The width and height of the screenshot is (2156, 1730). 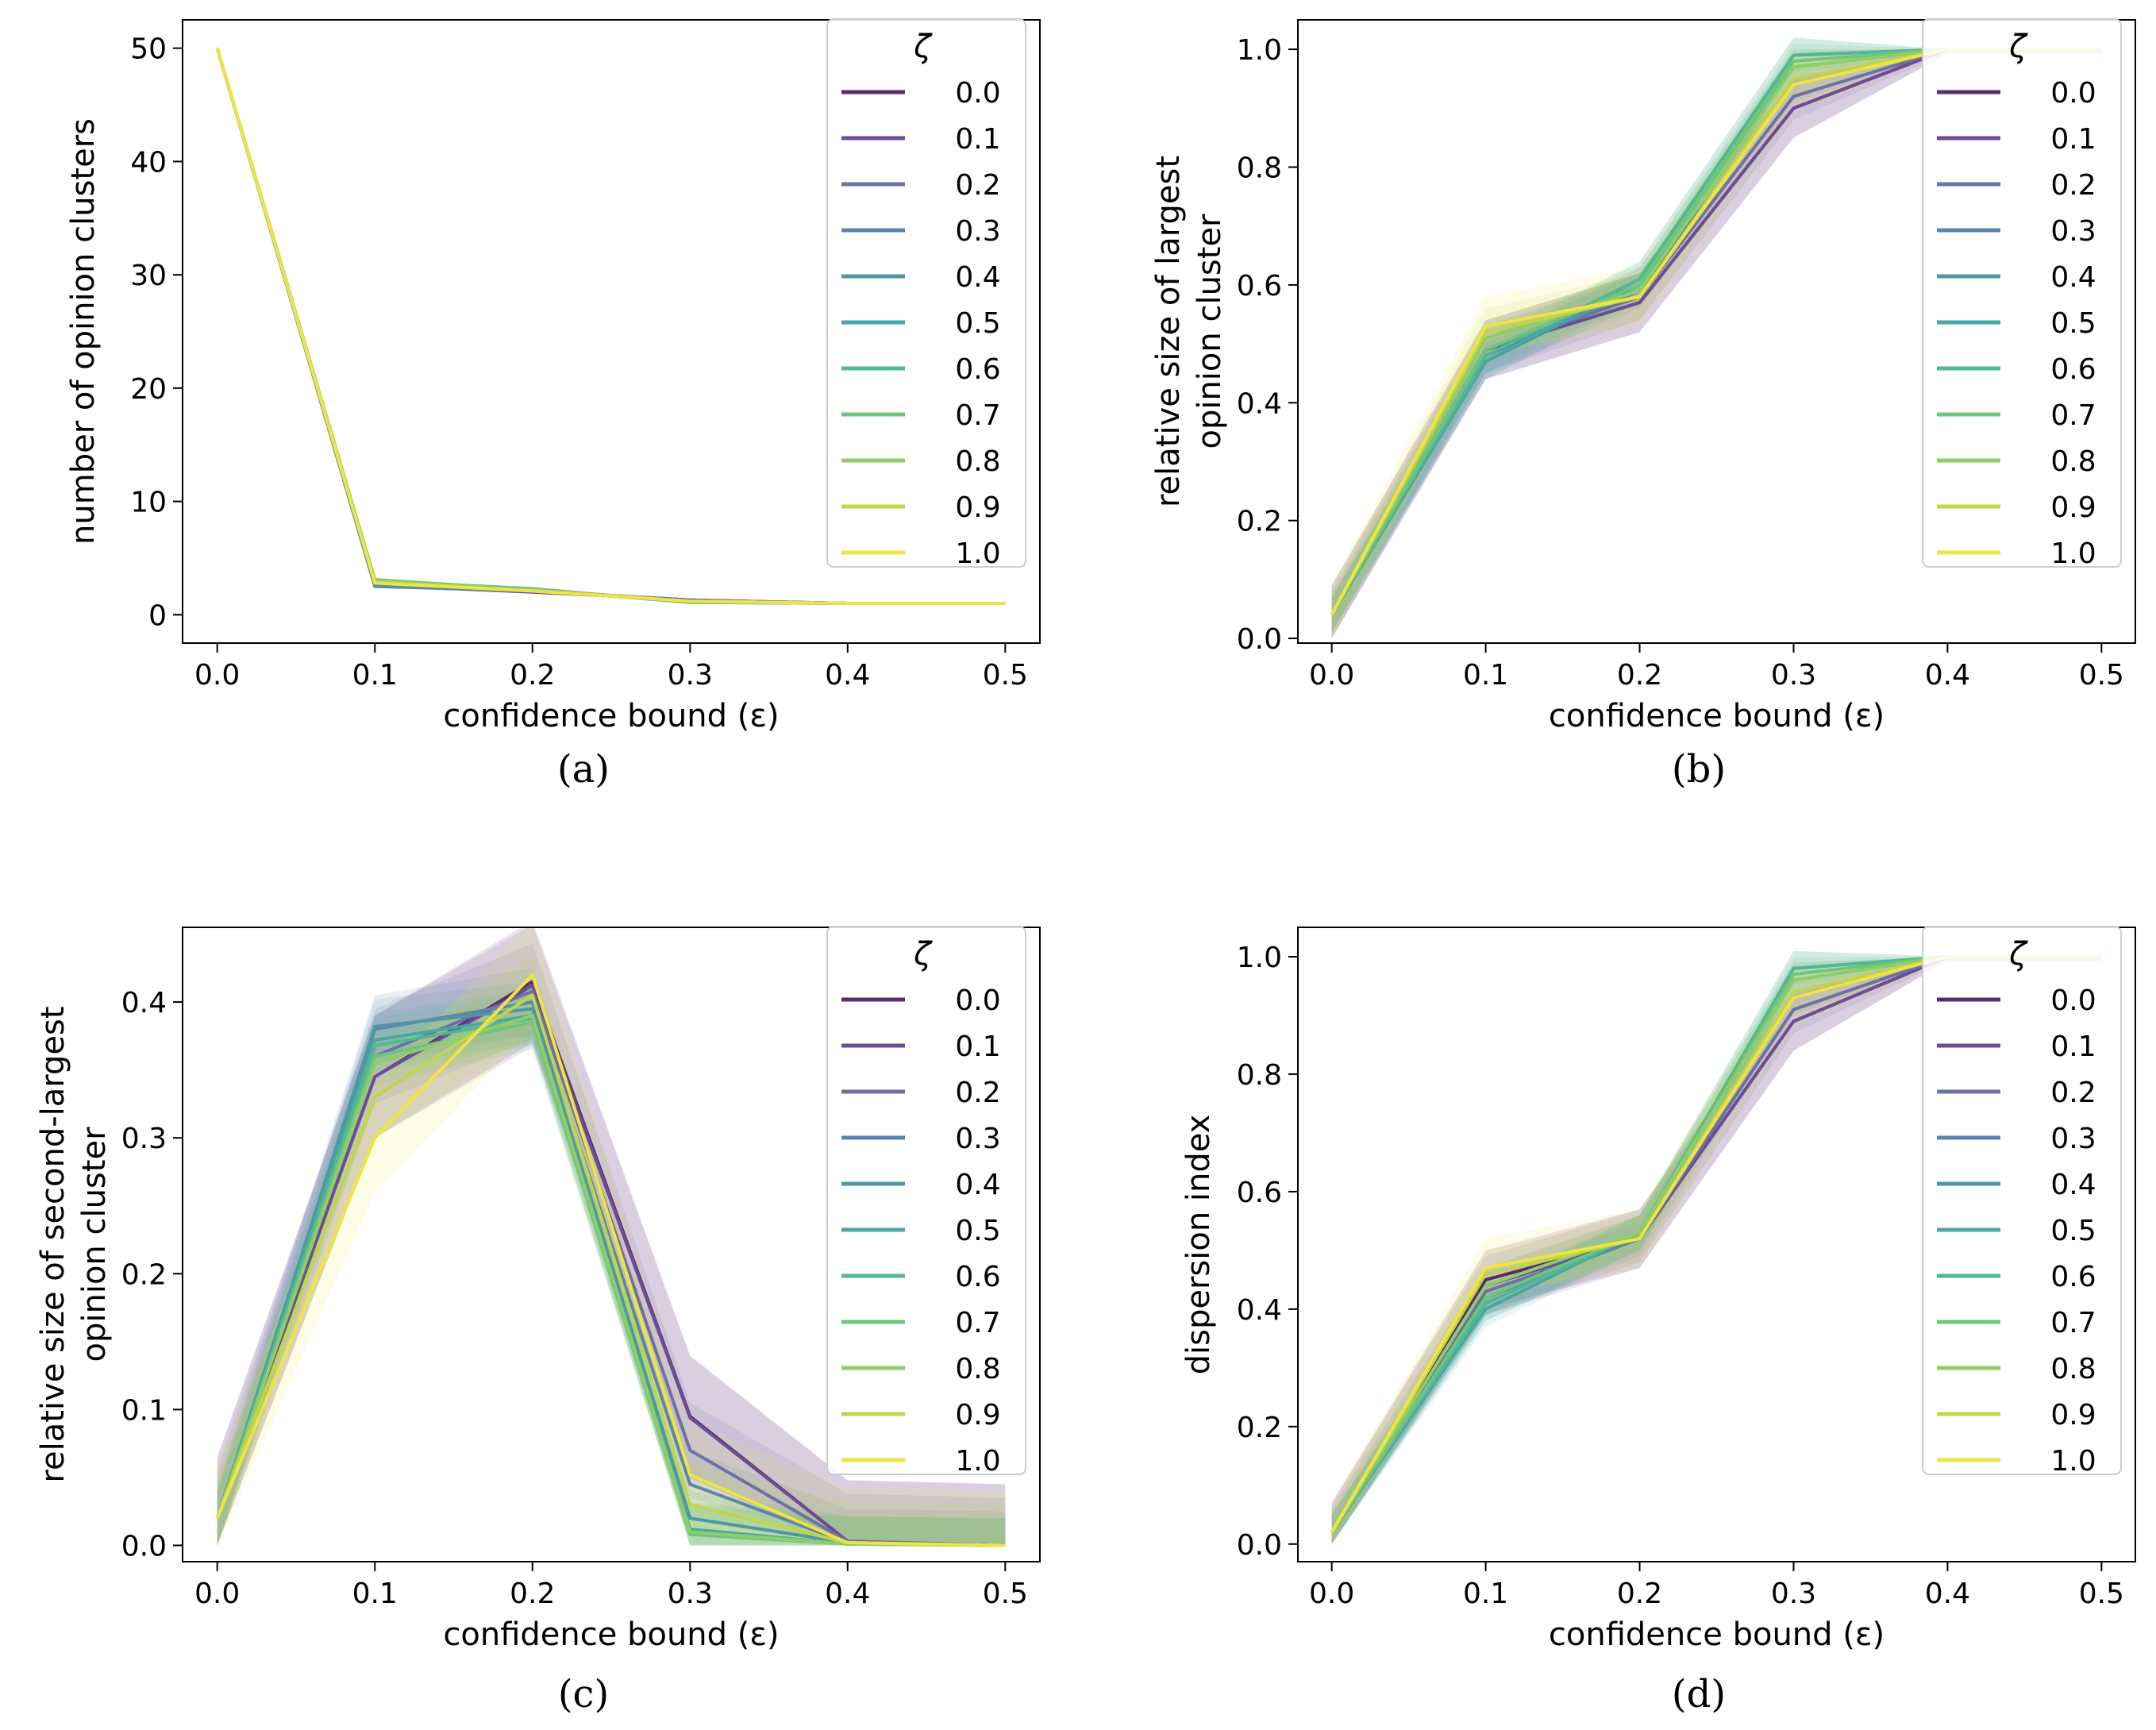 What do you see at coordinates (53, 1244) in the screenshot?
I see `y-axis-label: relative size of second-largest` at bounding box center [53, 1244].